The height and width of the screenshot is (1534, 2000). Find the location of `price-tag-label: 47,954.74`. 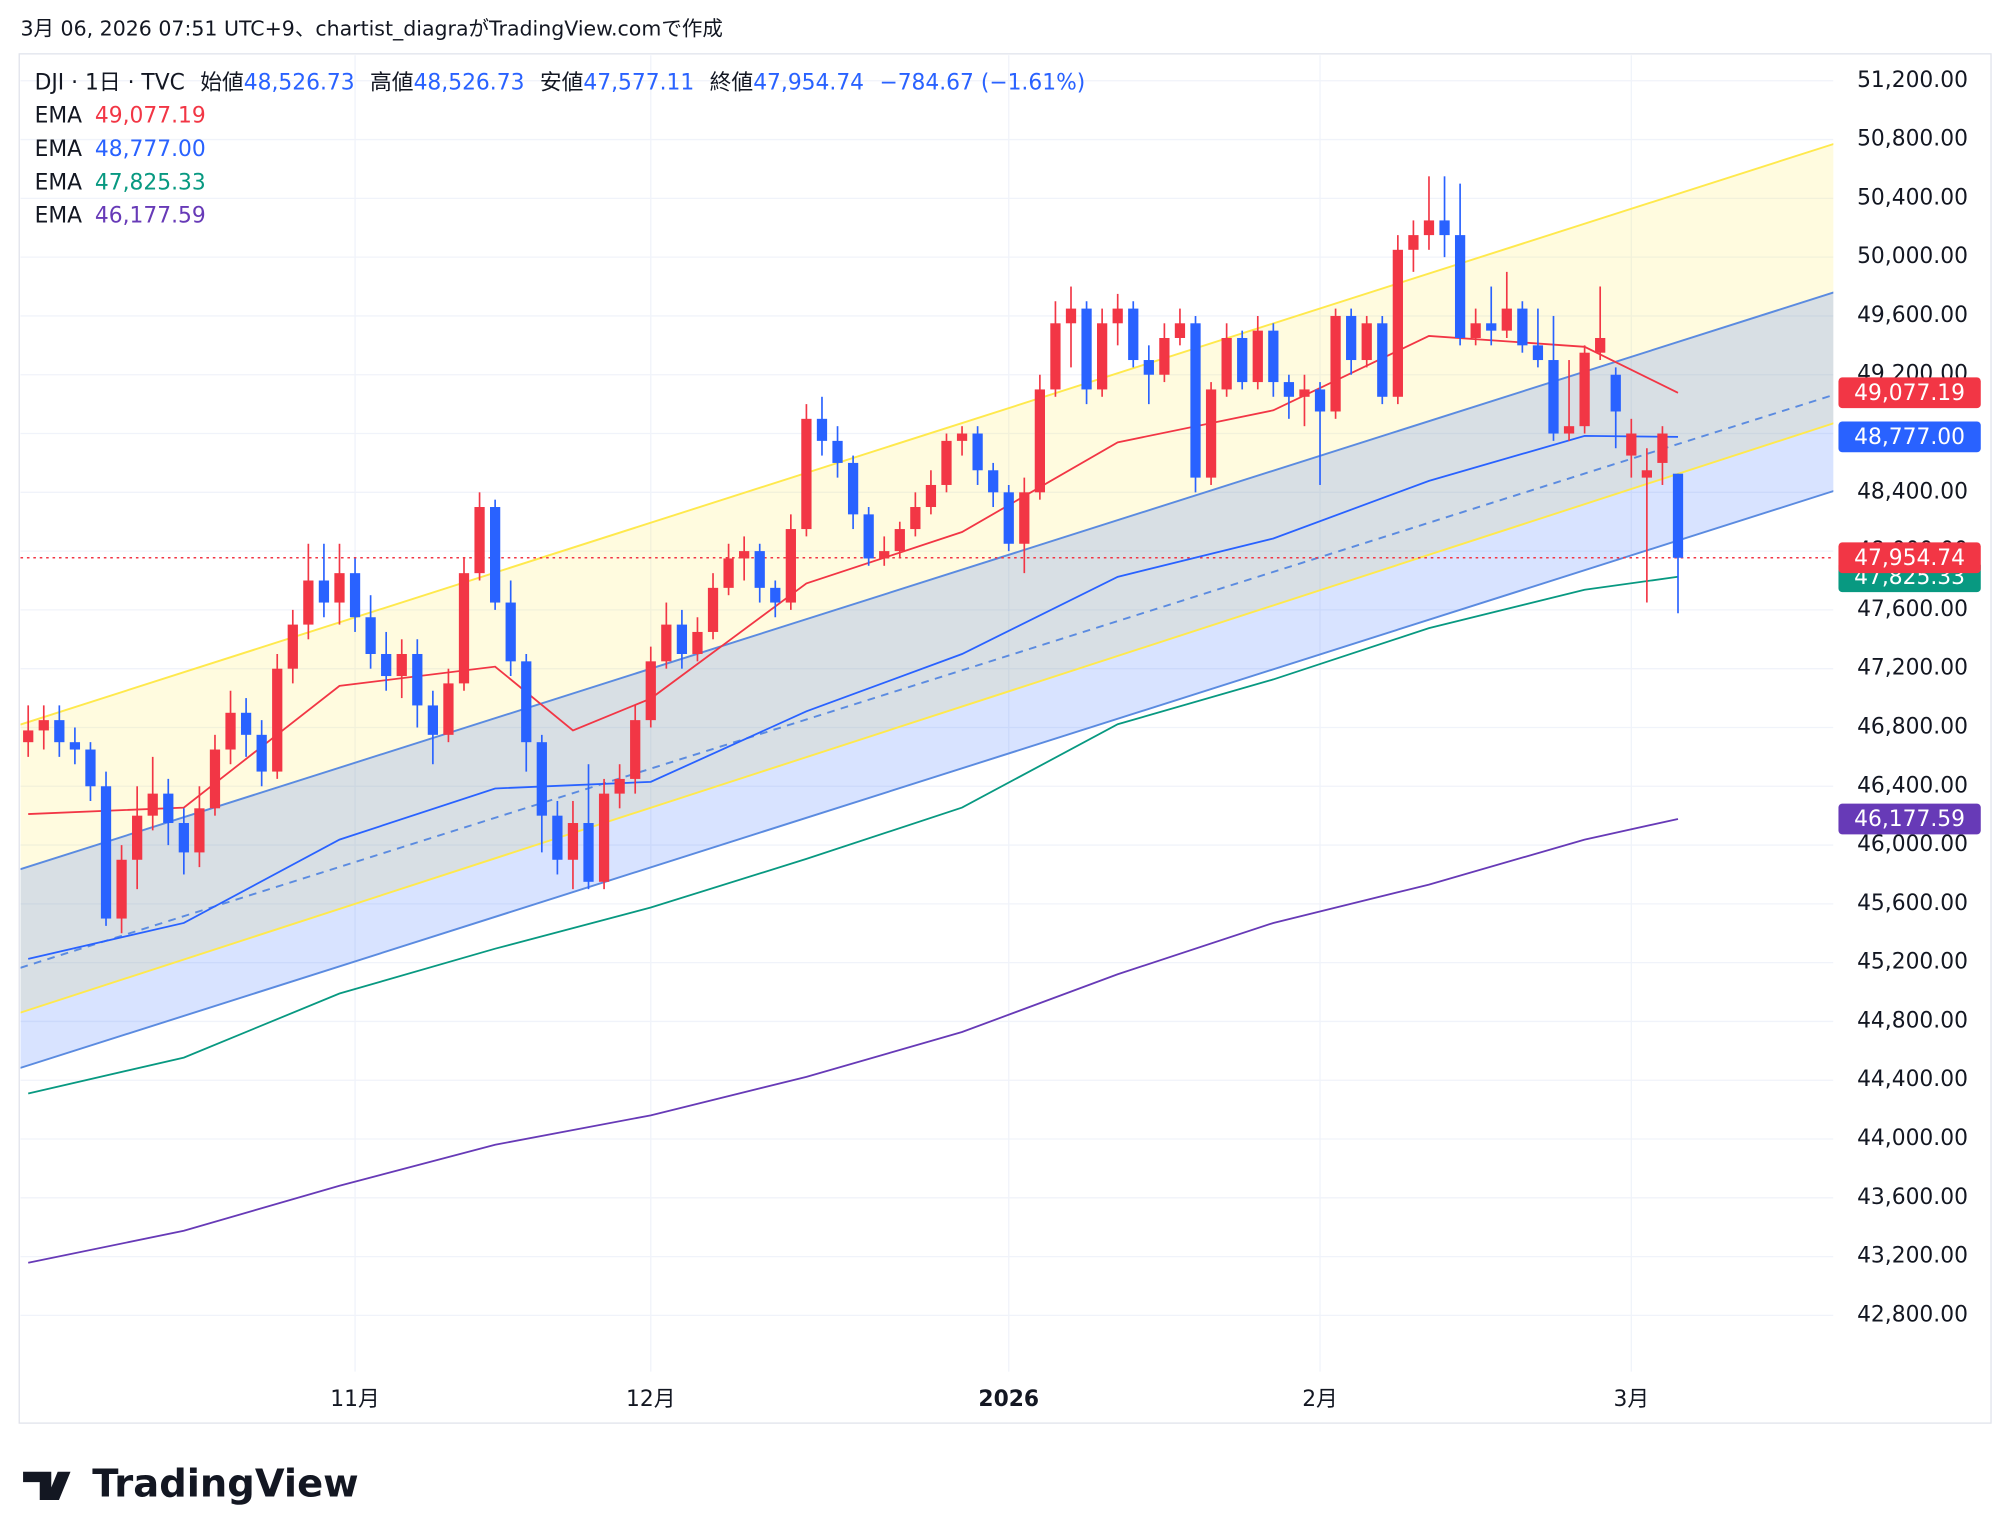

price-tag-label: 47,954.74 is located at coordinates (1909, 558).